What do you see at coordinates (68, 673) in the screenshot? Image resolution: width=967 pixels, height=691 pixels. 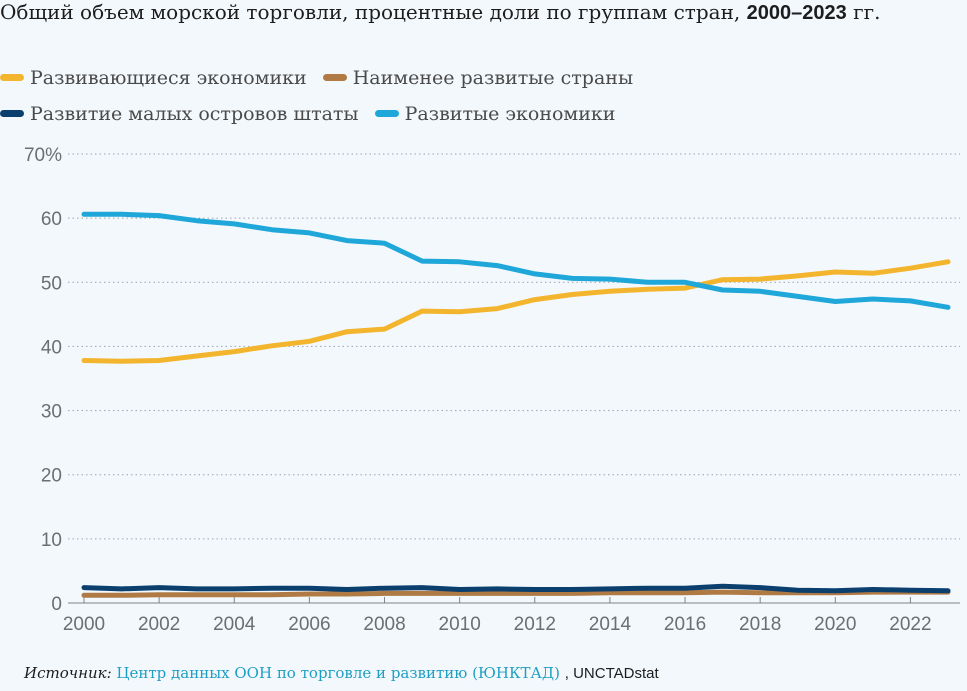 I see `source-label: Источник:` at bounding box center [68, 673].